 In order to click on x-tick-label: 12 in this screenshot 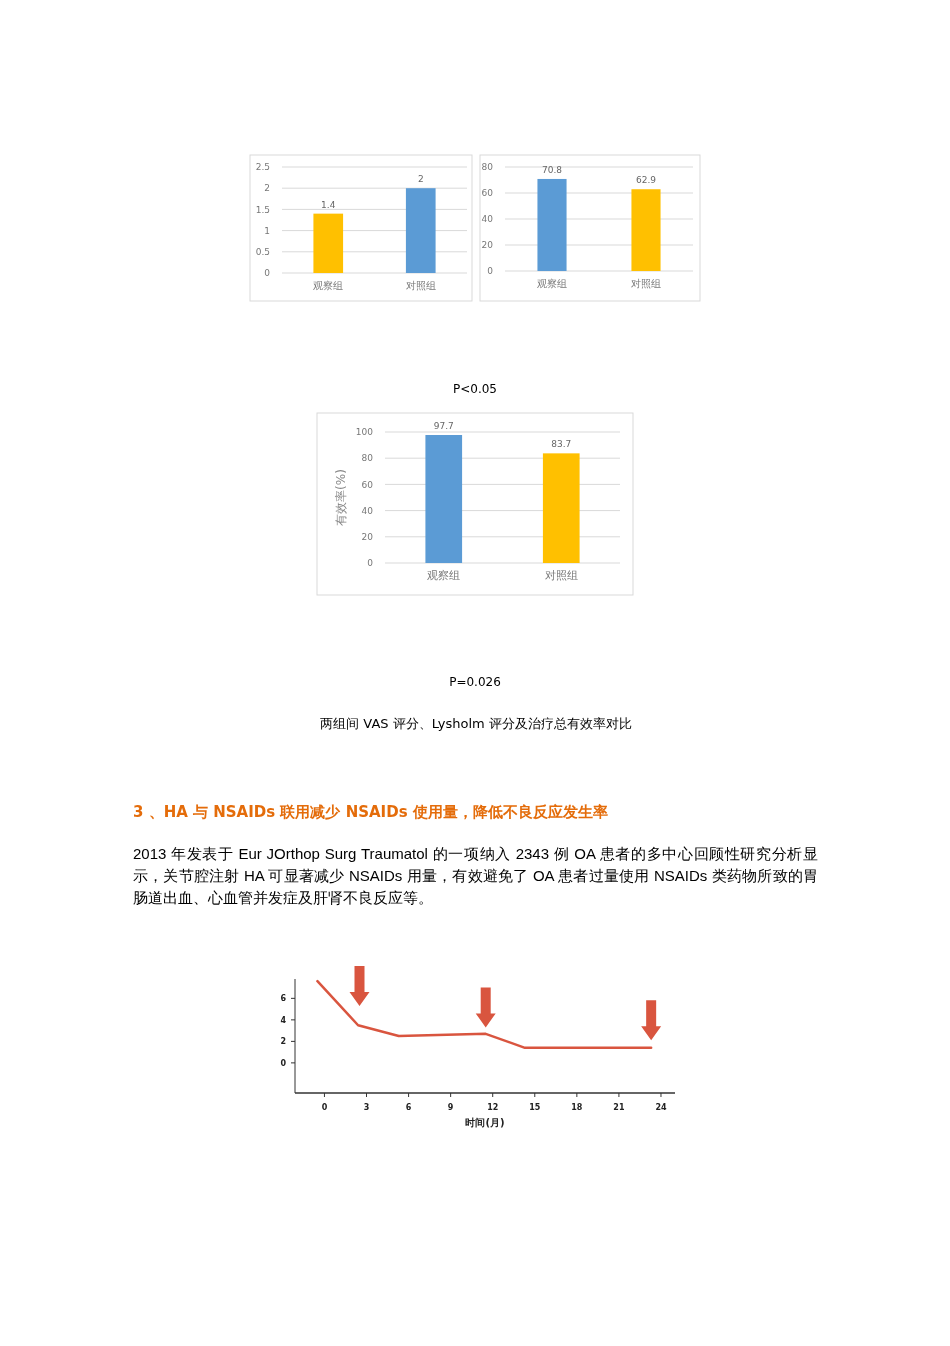, I will do `click(493, 1107)`.